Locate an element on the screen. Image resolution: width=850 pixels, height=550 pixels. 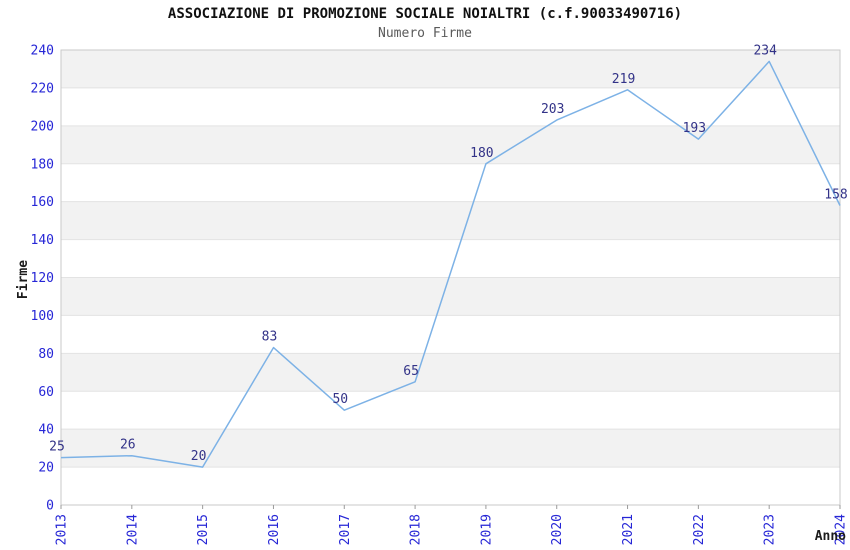
x-tick-label: 2021 is located at coordinates (628, 529).